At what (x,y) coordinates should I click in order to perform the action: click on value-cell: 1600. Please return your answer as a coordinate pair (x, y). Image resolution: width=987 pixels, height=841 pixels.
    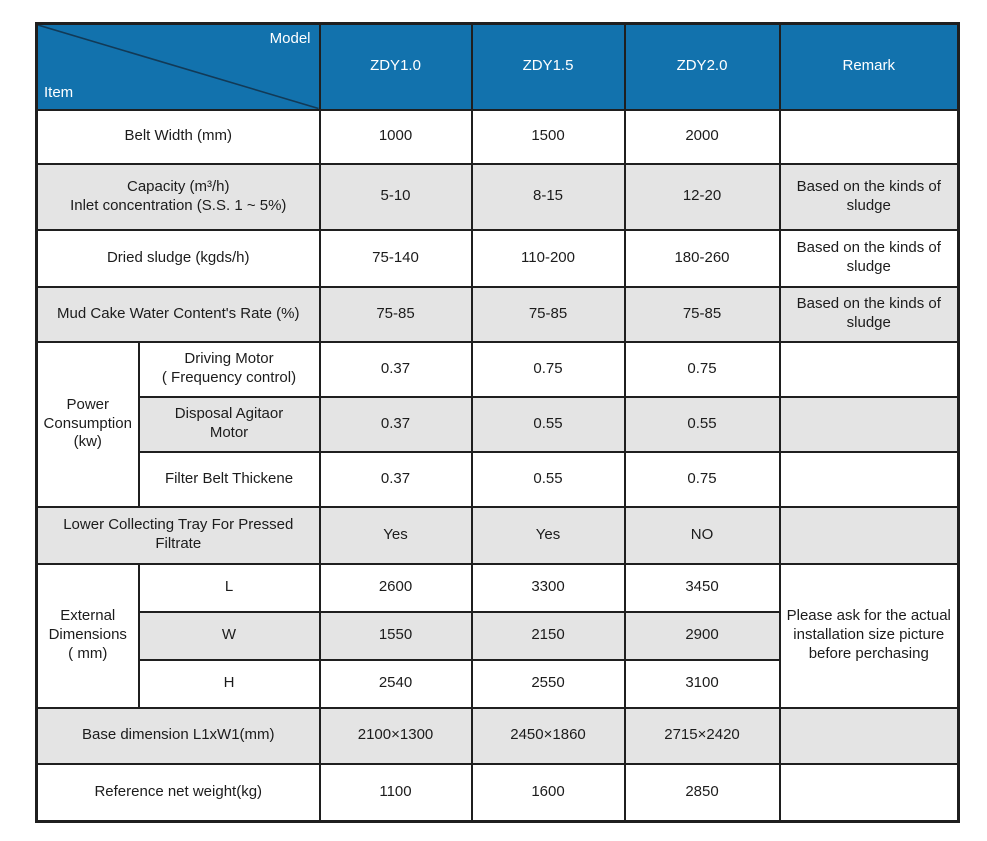
    Looking at the image, I should click on (548, 792).